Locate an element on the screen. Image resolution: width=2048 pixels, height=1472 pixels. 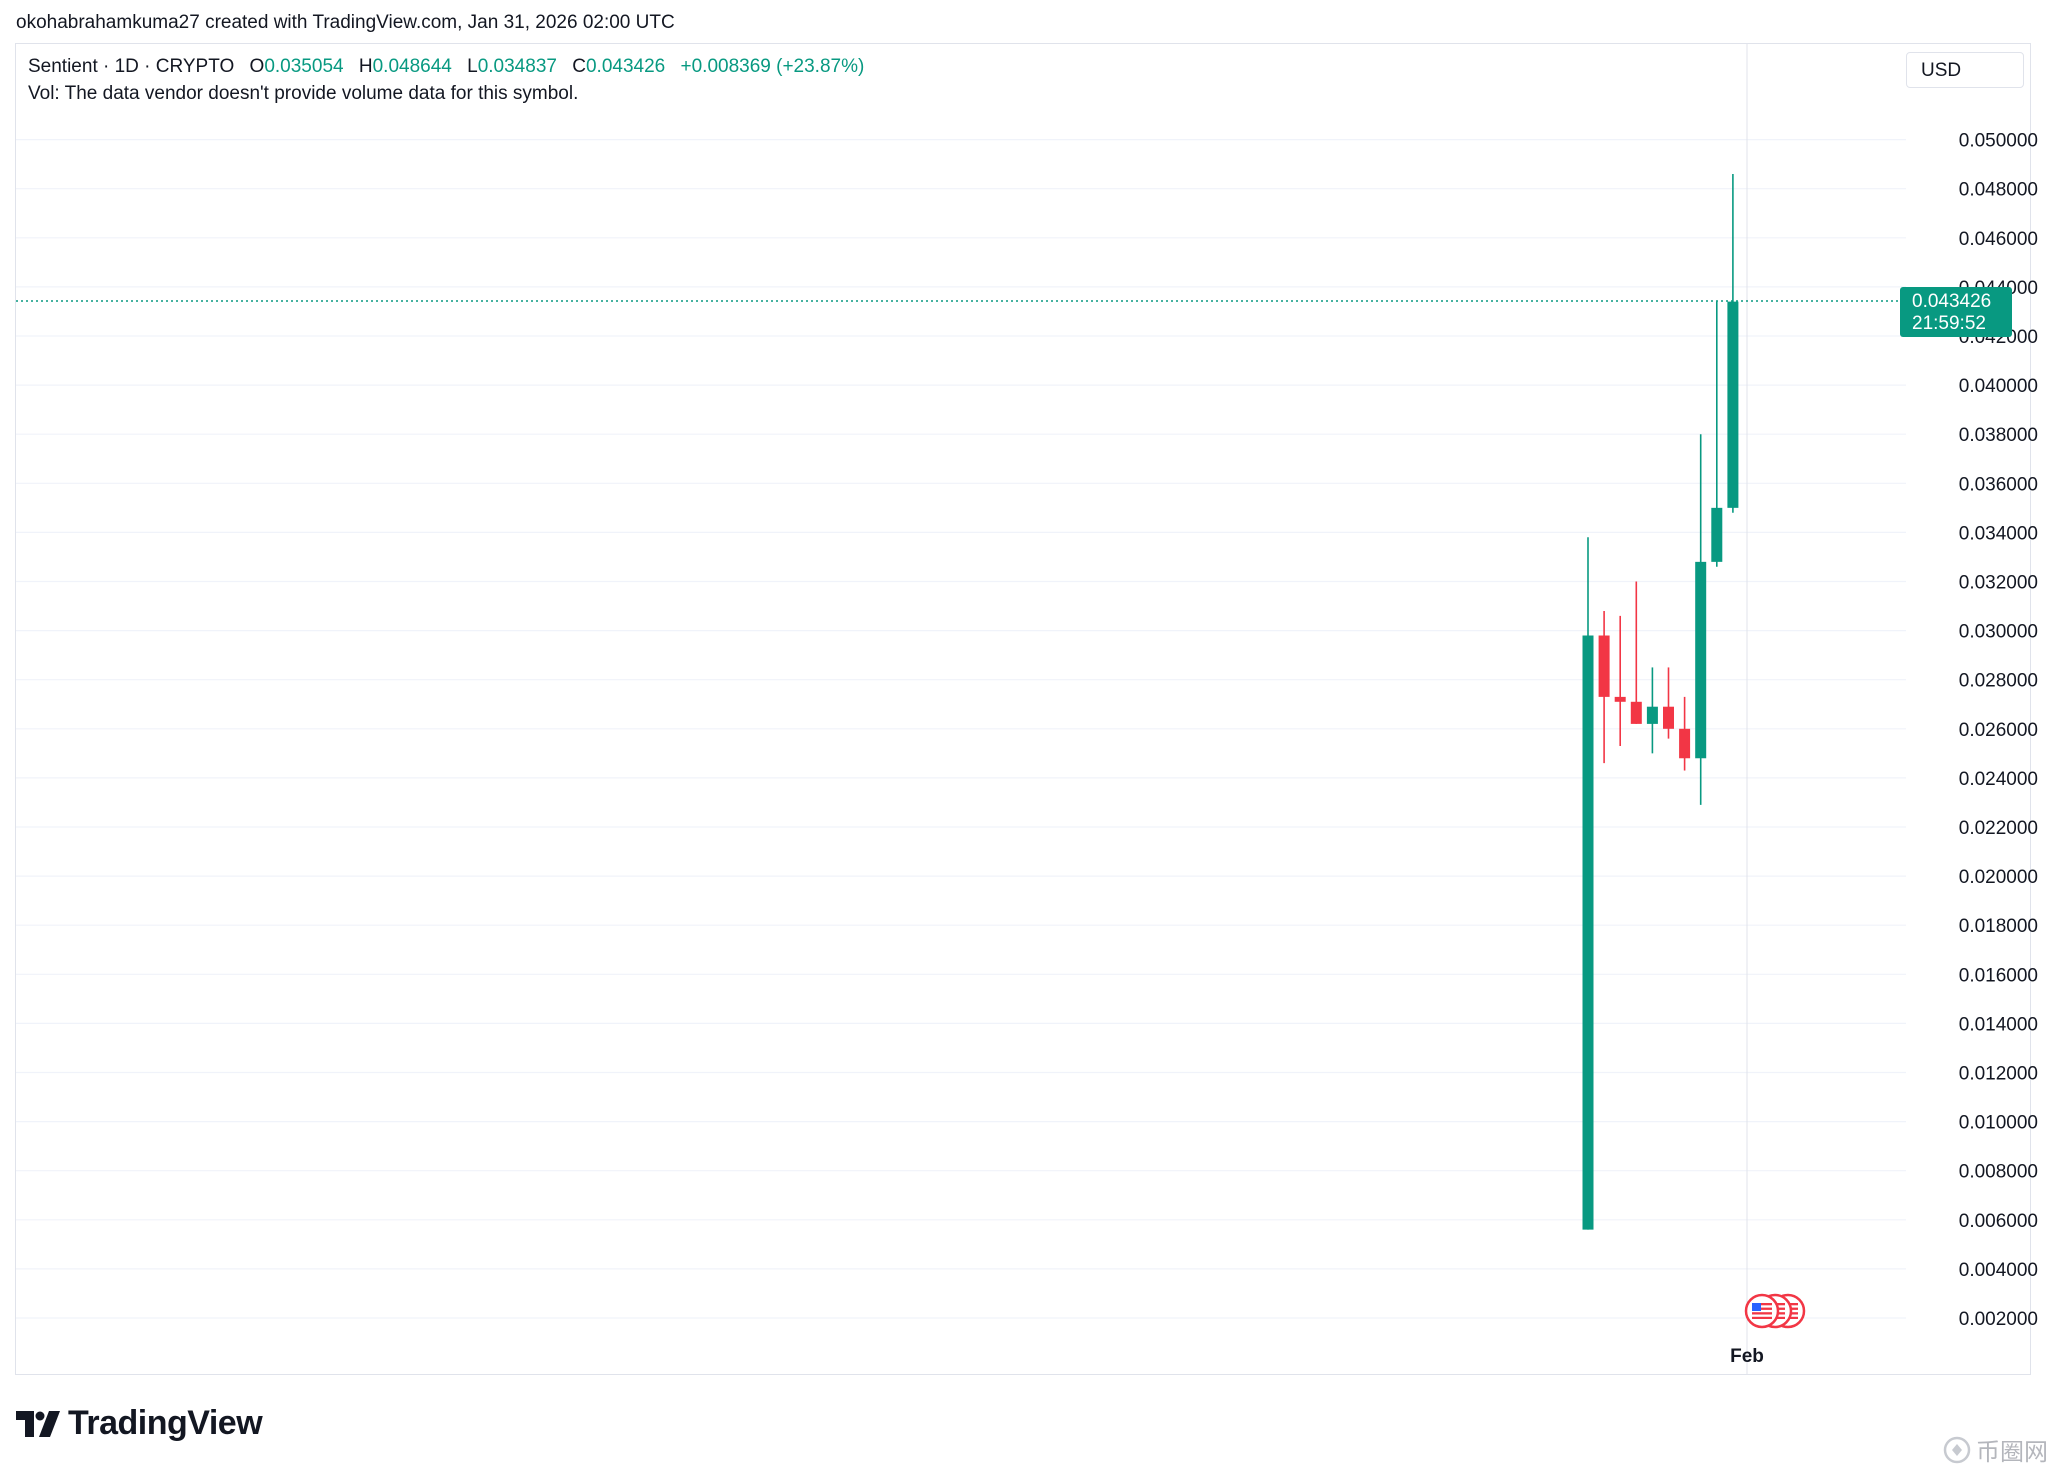
y-tick-label: 0.004000 is located at coordinates (1998, 1270).